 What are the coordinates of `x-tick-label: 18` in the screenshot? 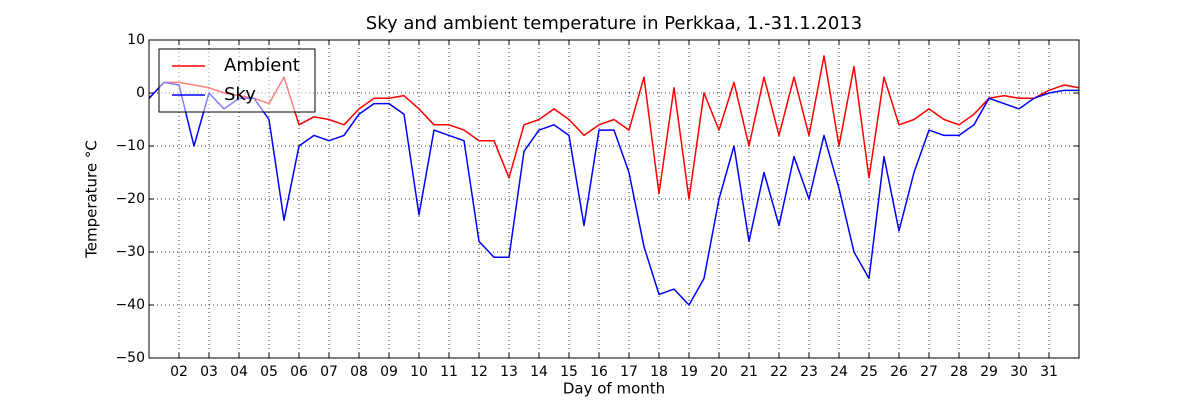 It's located at (659, 372).